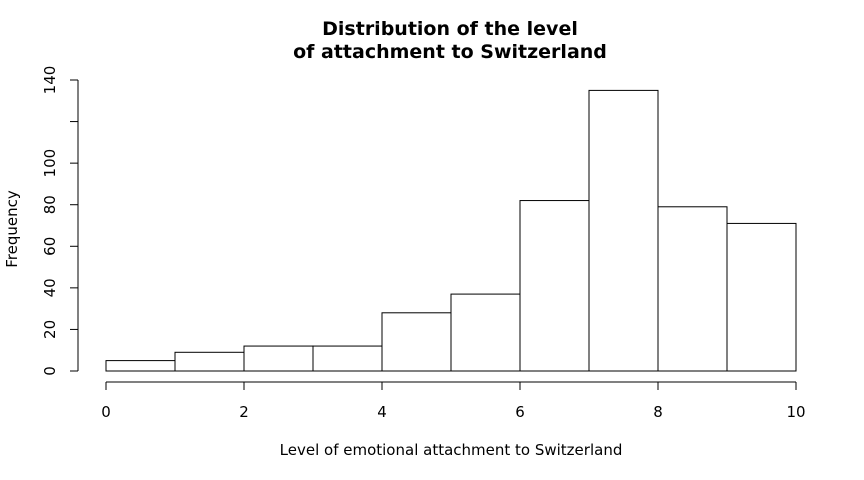 The image size is (864, 480). What do you see at coordinates (382, 412) in the screenshot?
I see `x-tick-label: 4` at bounding box center [382, 412].